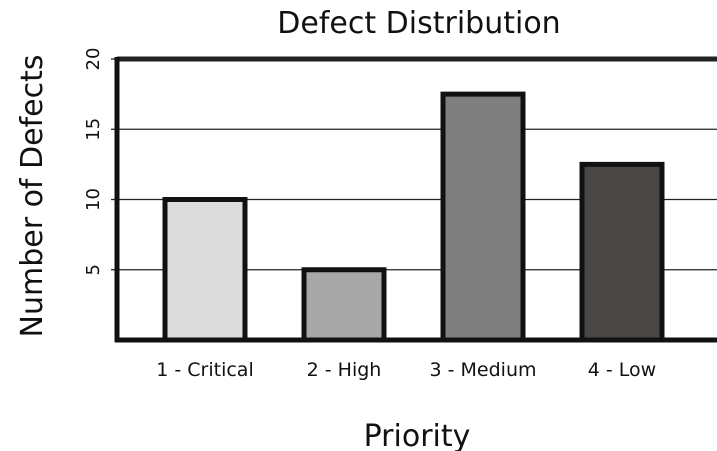 The height and width of the screenshot is (451, 717). I want to click on y-tick-label-15: 15, so click(93, 129).